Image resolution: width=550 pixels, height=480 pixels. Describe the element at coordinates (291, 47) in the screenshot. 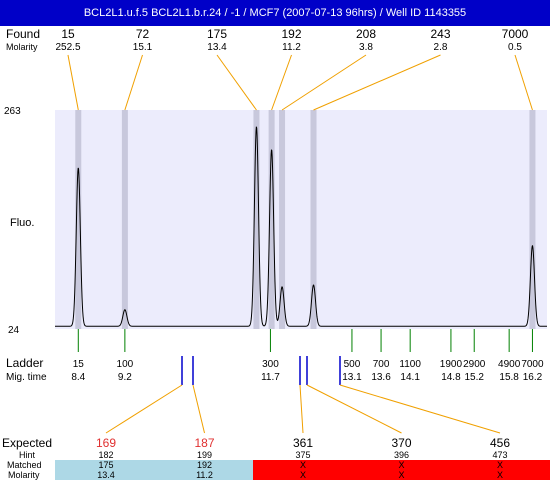

I see `found-molarity-value: 11.2` at that location.